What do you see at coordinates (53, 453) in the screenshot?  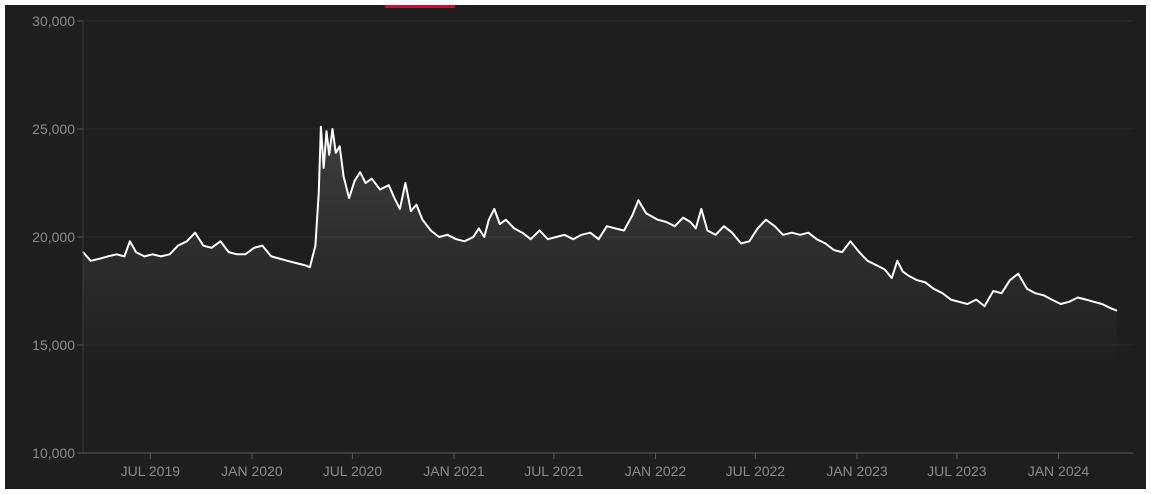 I see `y-tick-label: 10,000` at bounding box center [53, 453].